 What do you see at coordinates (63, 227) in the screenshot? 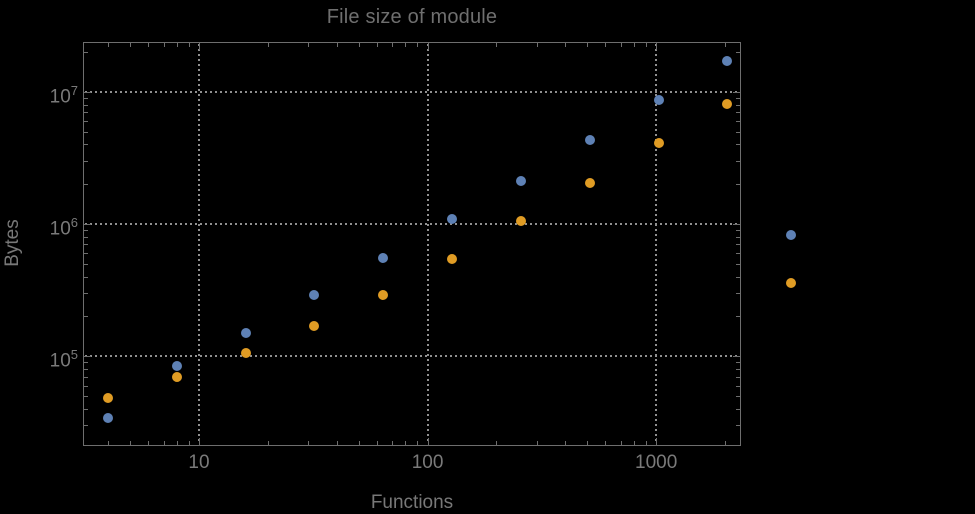
I see `y-tick-label: 106` at bounding box center [63, 227].